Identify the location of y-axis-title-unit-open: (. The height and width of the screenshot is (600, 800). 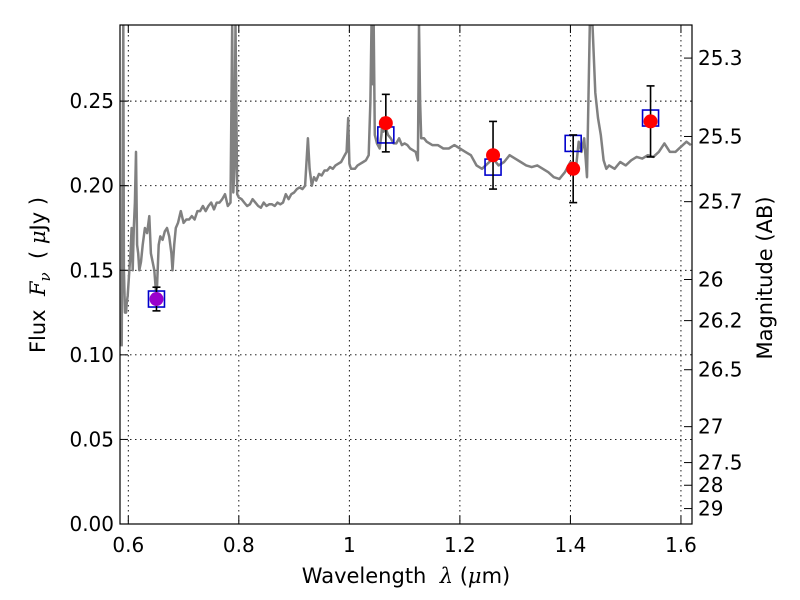
(38, 258).